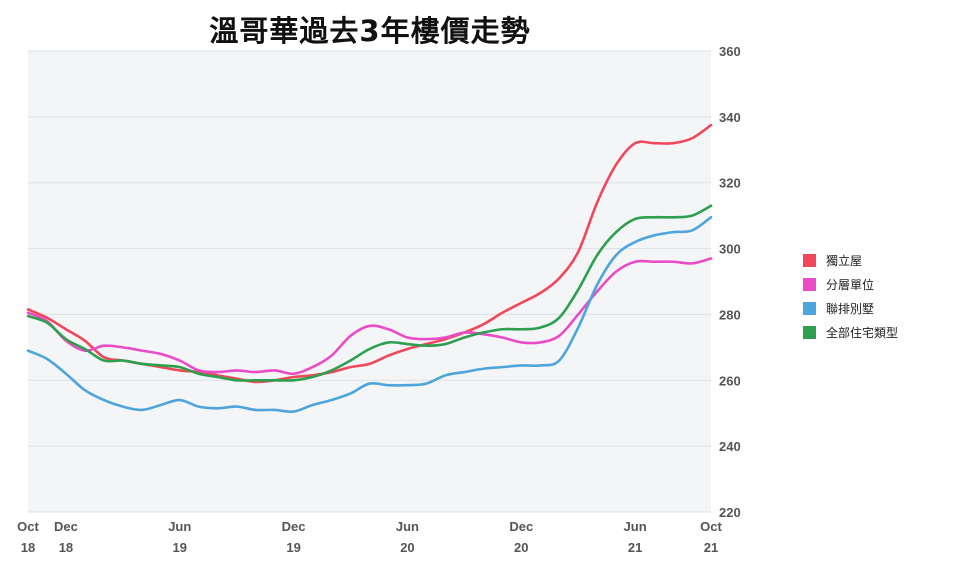 Image resolution: width=955 pixels, height=564 pixels. What do you see at coordinates (862, 332) in the screenshot?
I see `legend-label-3: 全部住宅類型` at bounding box center [862, 332].